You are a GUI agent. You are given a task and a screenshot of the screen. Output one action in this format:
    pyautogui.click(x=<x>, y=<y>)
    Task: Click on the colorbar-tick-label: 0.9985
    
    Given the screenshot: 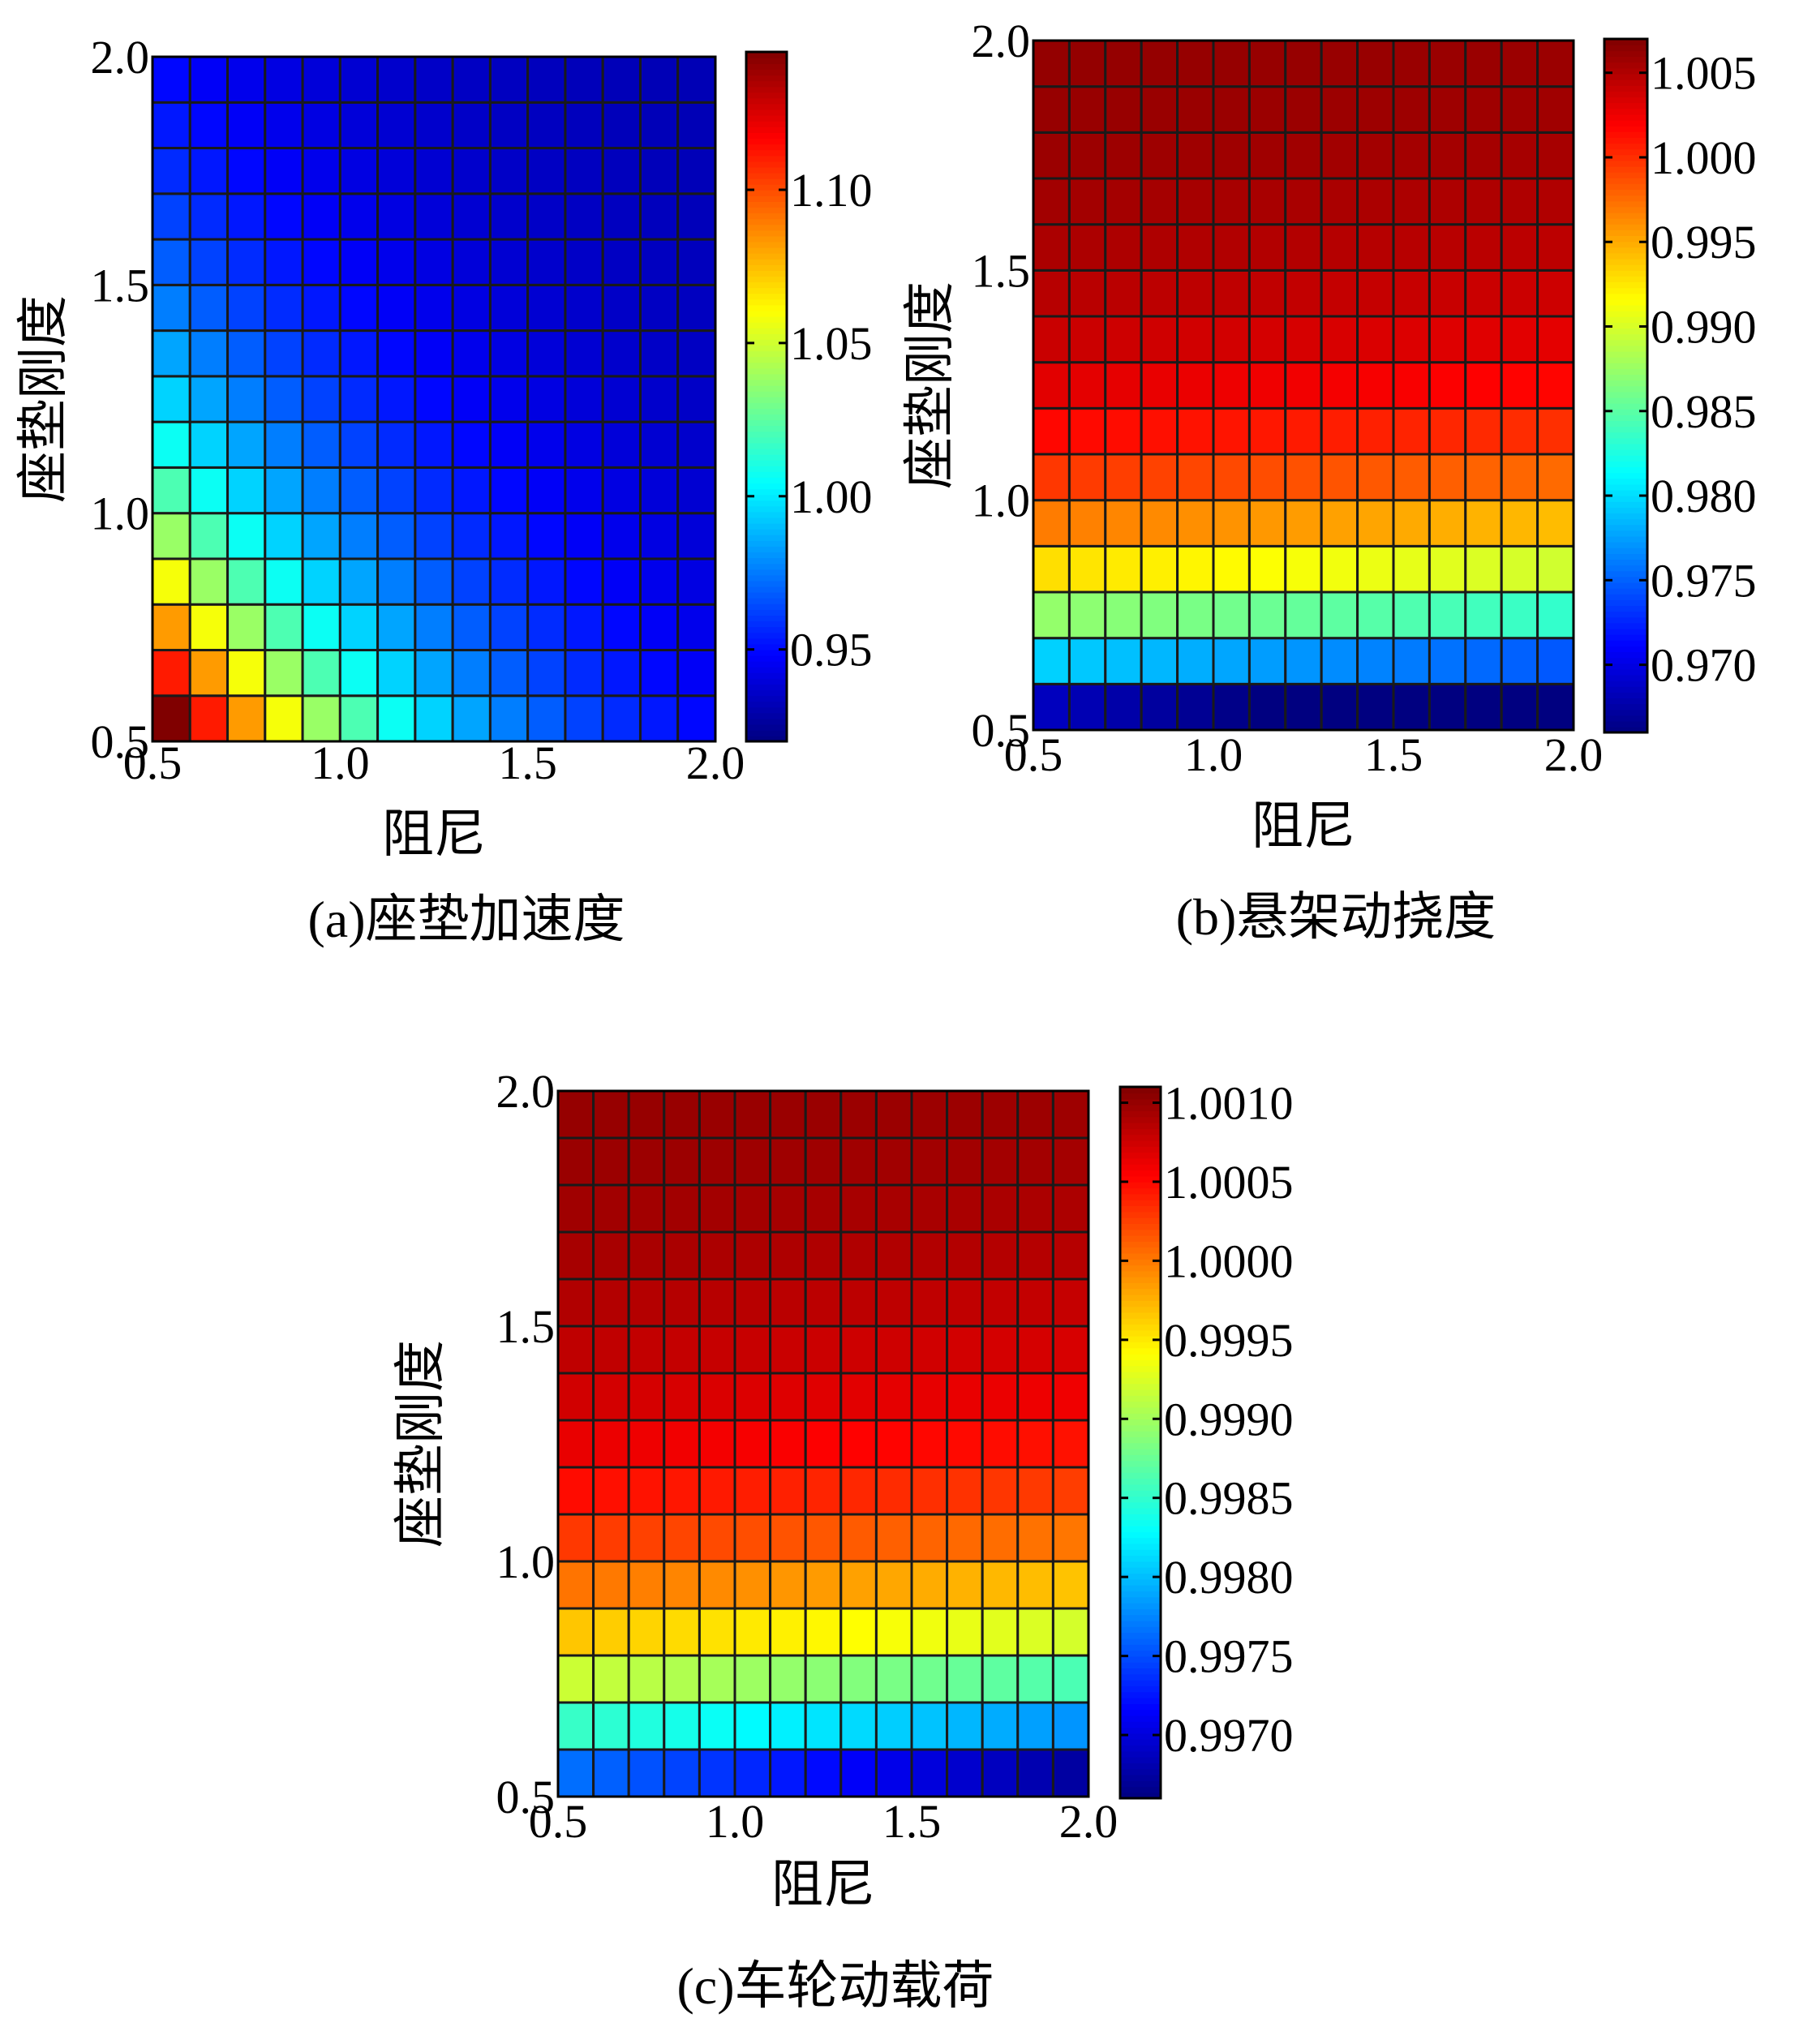 What is the action you would take?
    pyautogui.click(x=1229, y=1498)
    